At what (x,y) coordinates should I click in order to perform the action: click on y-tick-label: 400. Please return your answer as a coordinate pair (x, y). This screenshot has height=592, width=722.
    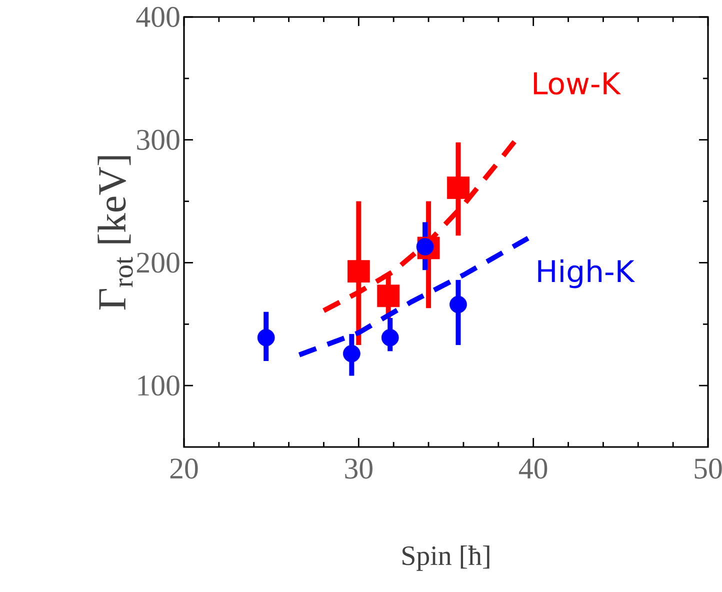
    Looking at the image, I should click on (158, 17).